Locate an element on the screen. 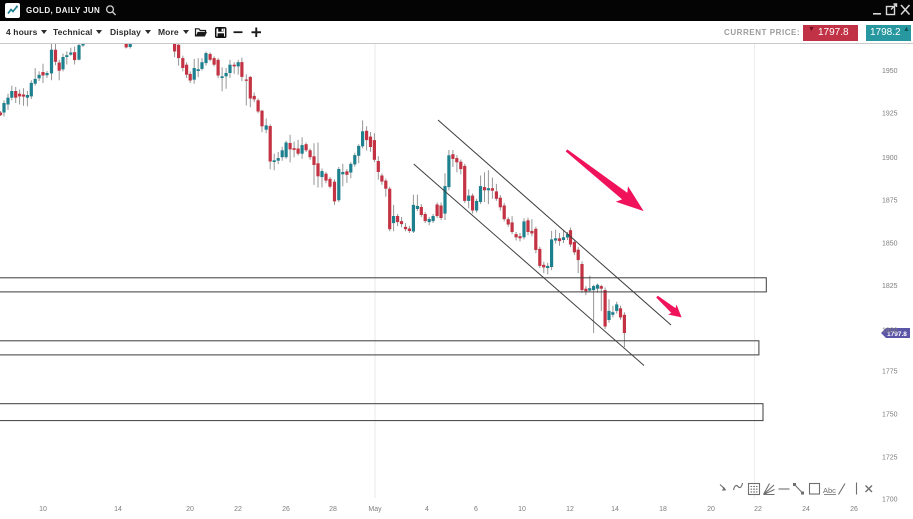  svg-text: 1750 is located at coordinates (890, 415).